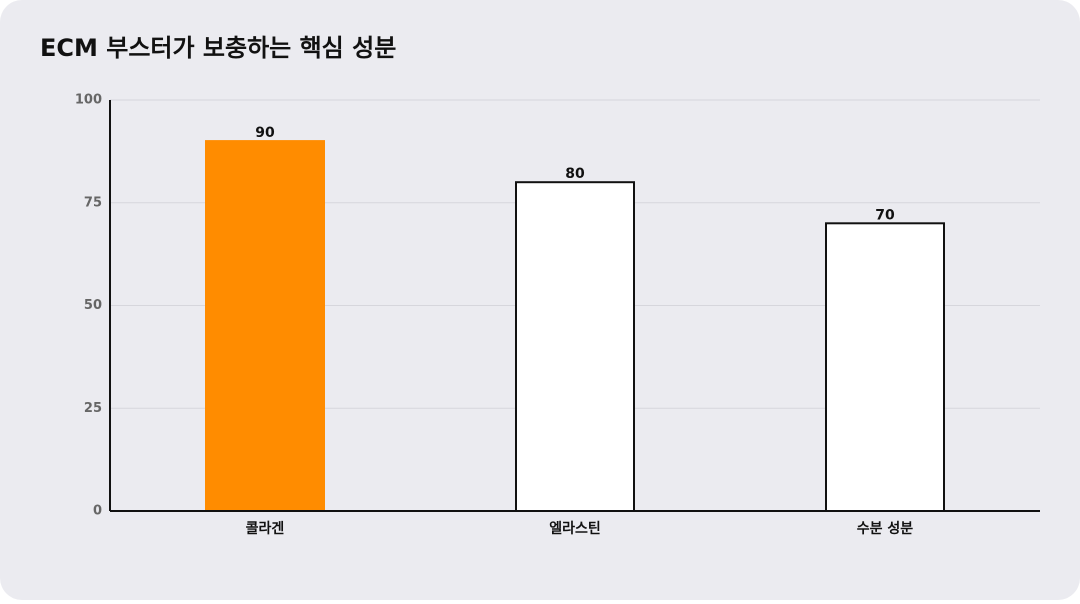  I want to click on y-tick-label: 50, so click(93, 305).